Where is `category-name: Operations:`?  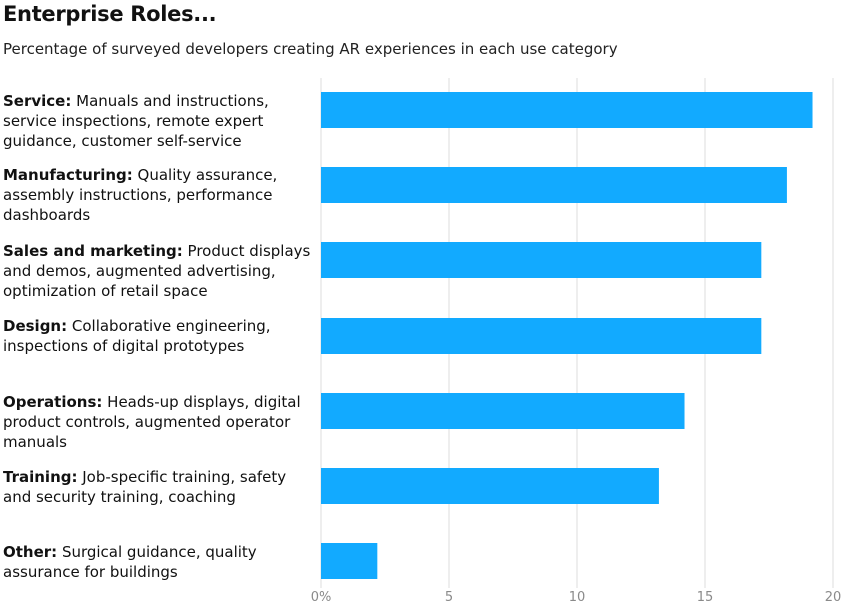 category-name: Operations: is located at coordinates (53, 402).